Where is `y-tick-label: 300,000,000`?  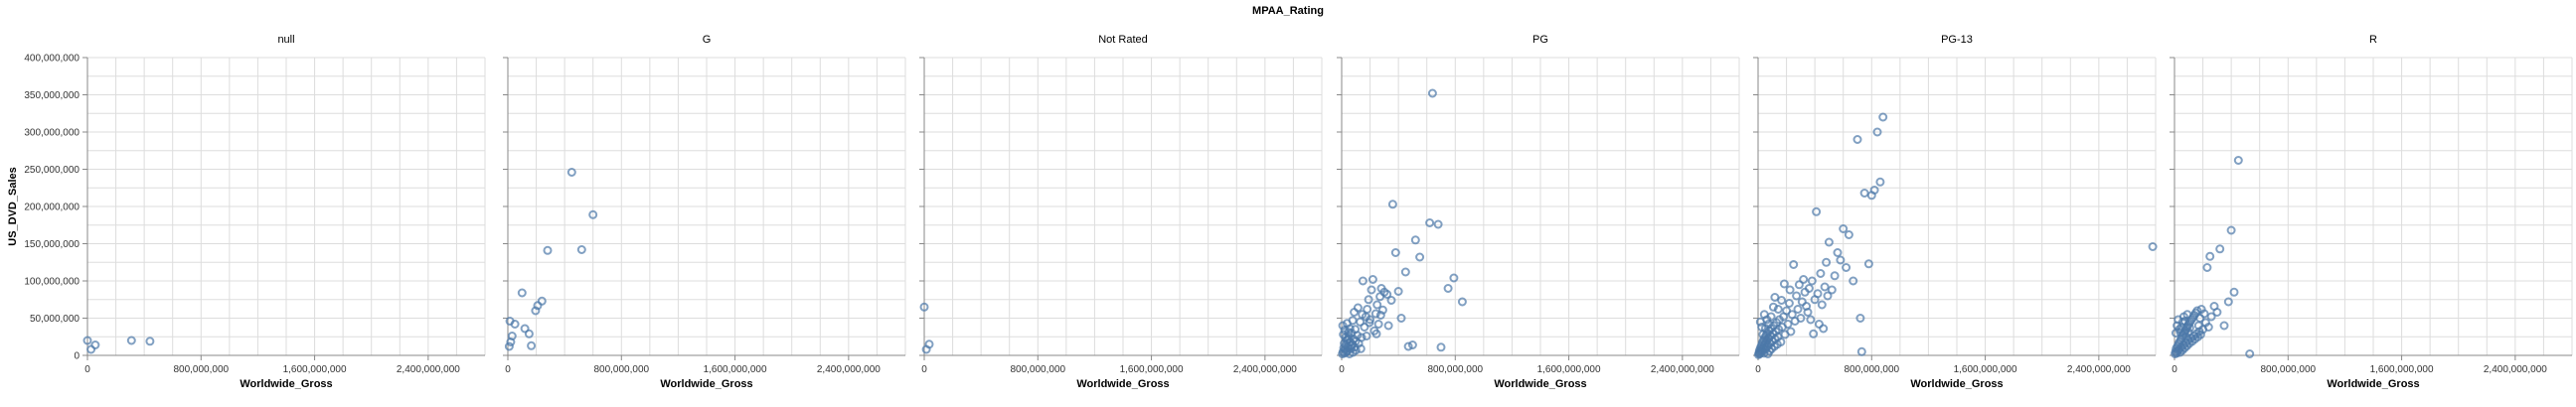
y-tick-label: 300,000,000 is located at coordinates (52, 133).